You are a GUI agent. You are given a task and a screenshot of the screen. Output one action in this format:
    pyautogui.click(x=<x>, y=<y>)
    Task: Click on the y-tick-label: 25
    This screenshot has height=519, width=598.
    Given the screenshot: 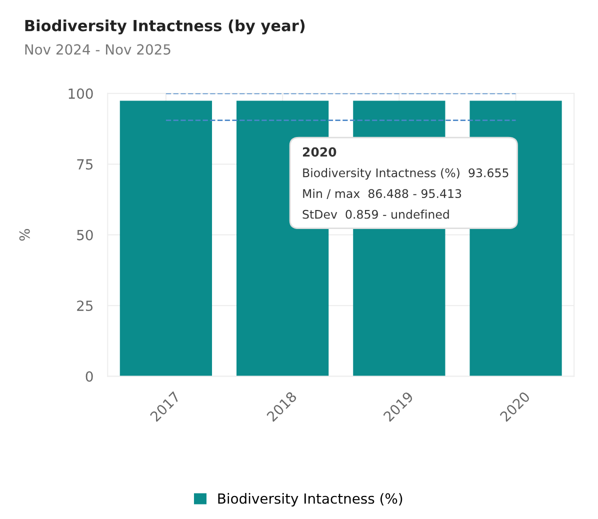 What is the action you would take?
    pyautogui.click(x=85, y=306)
    